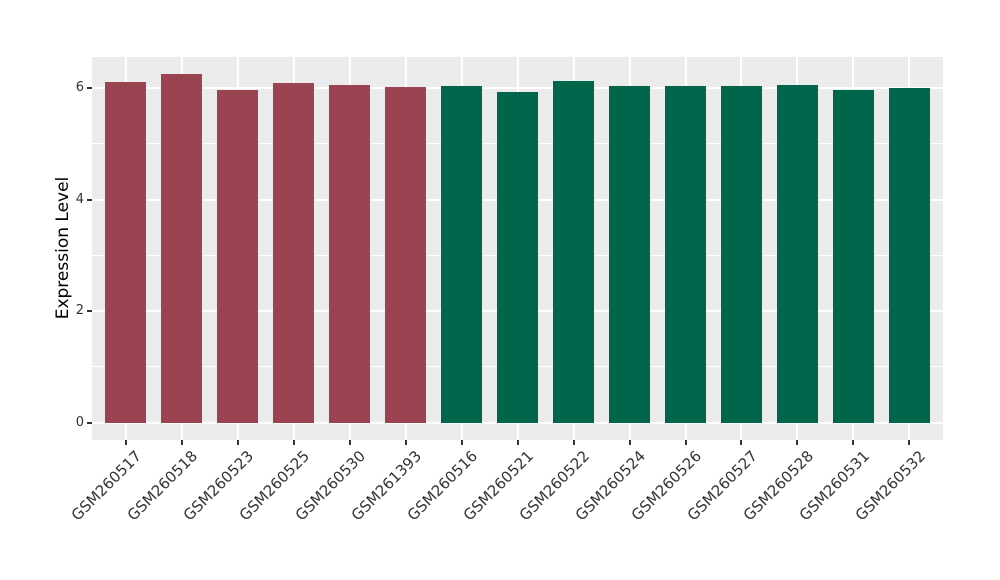 This screenshot has height=580, width=1000. I want to click on bar-GSM260530, so click(350, 254).